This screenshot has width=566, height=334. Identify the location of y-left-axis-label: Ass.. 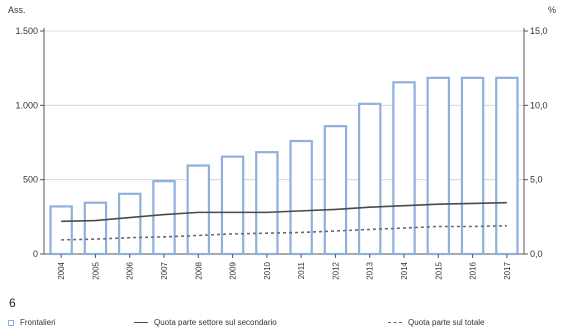
(17, 10).